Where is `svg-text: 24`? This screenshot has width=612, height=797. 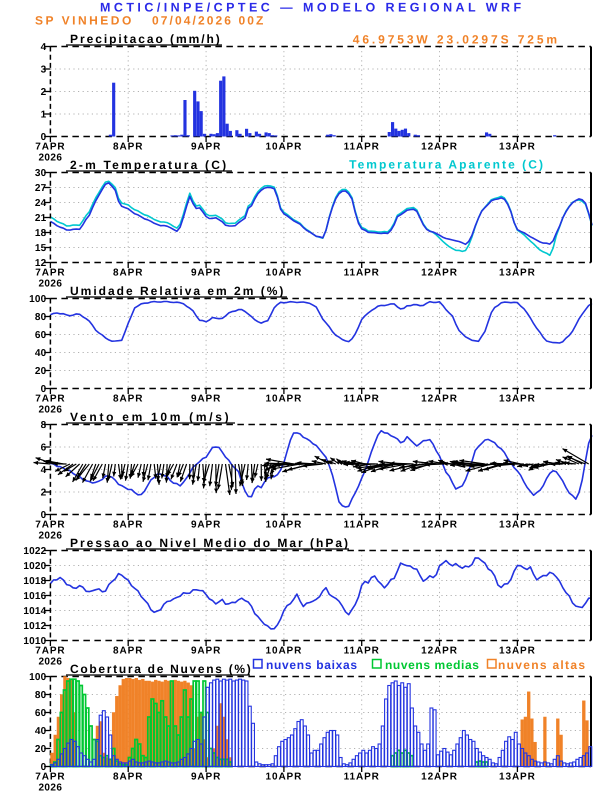
svg-text: 24 is located at coordinates (41, 203).